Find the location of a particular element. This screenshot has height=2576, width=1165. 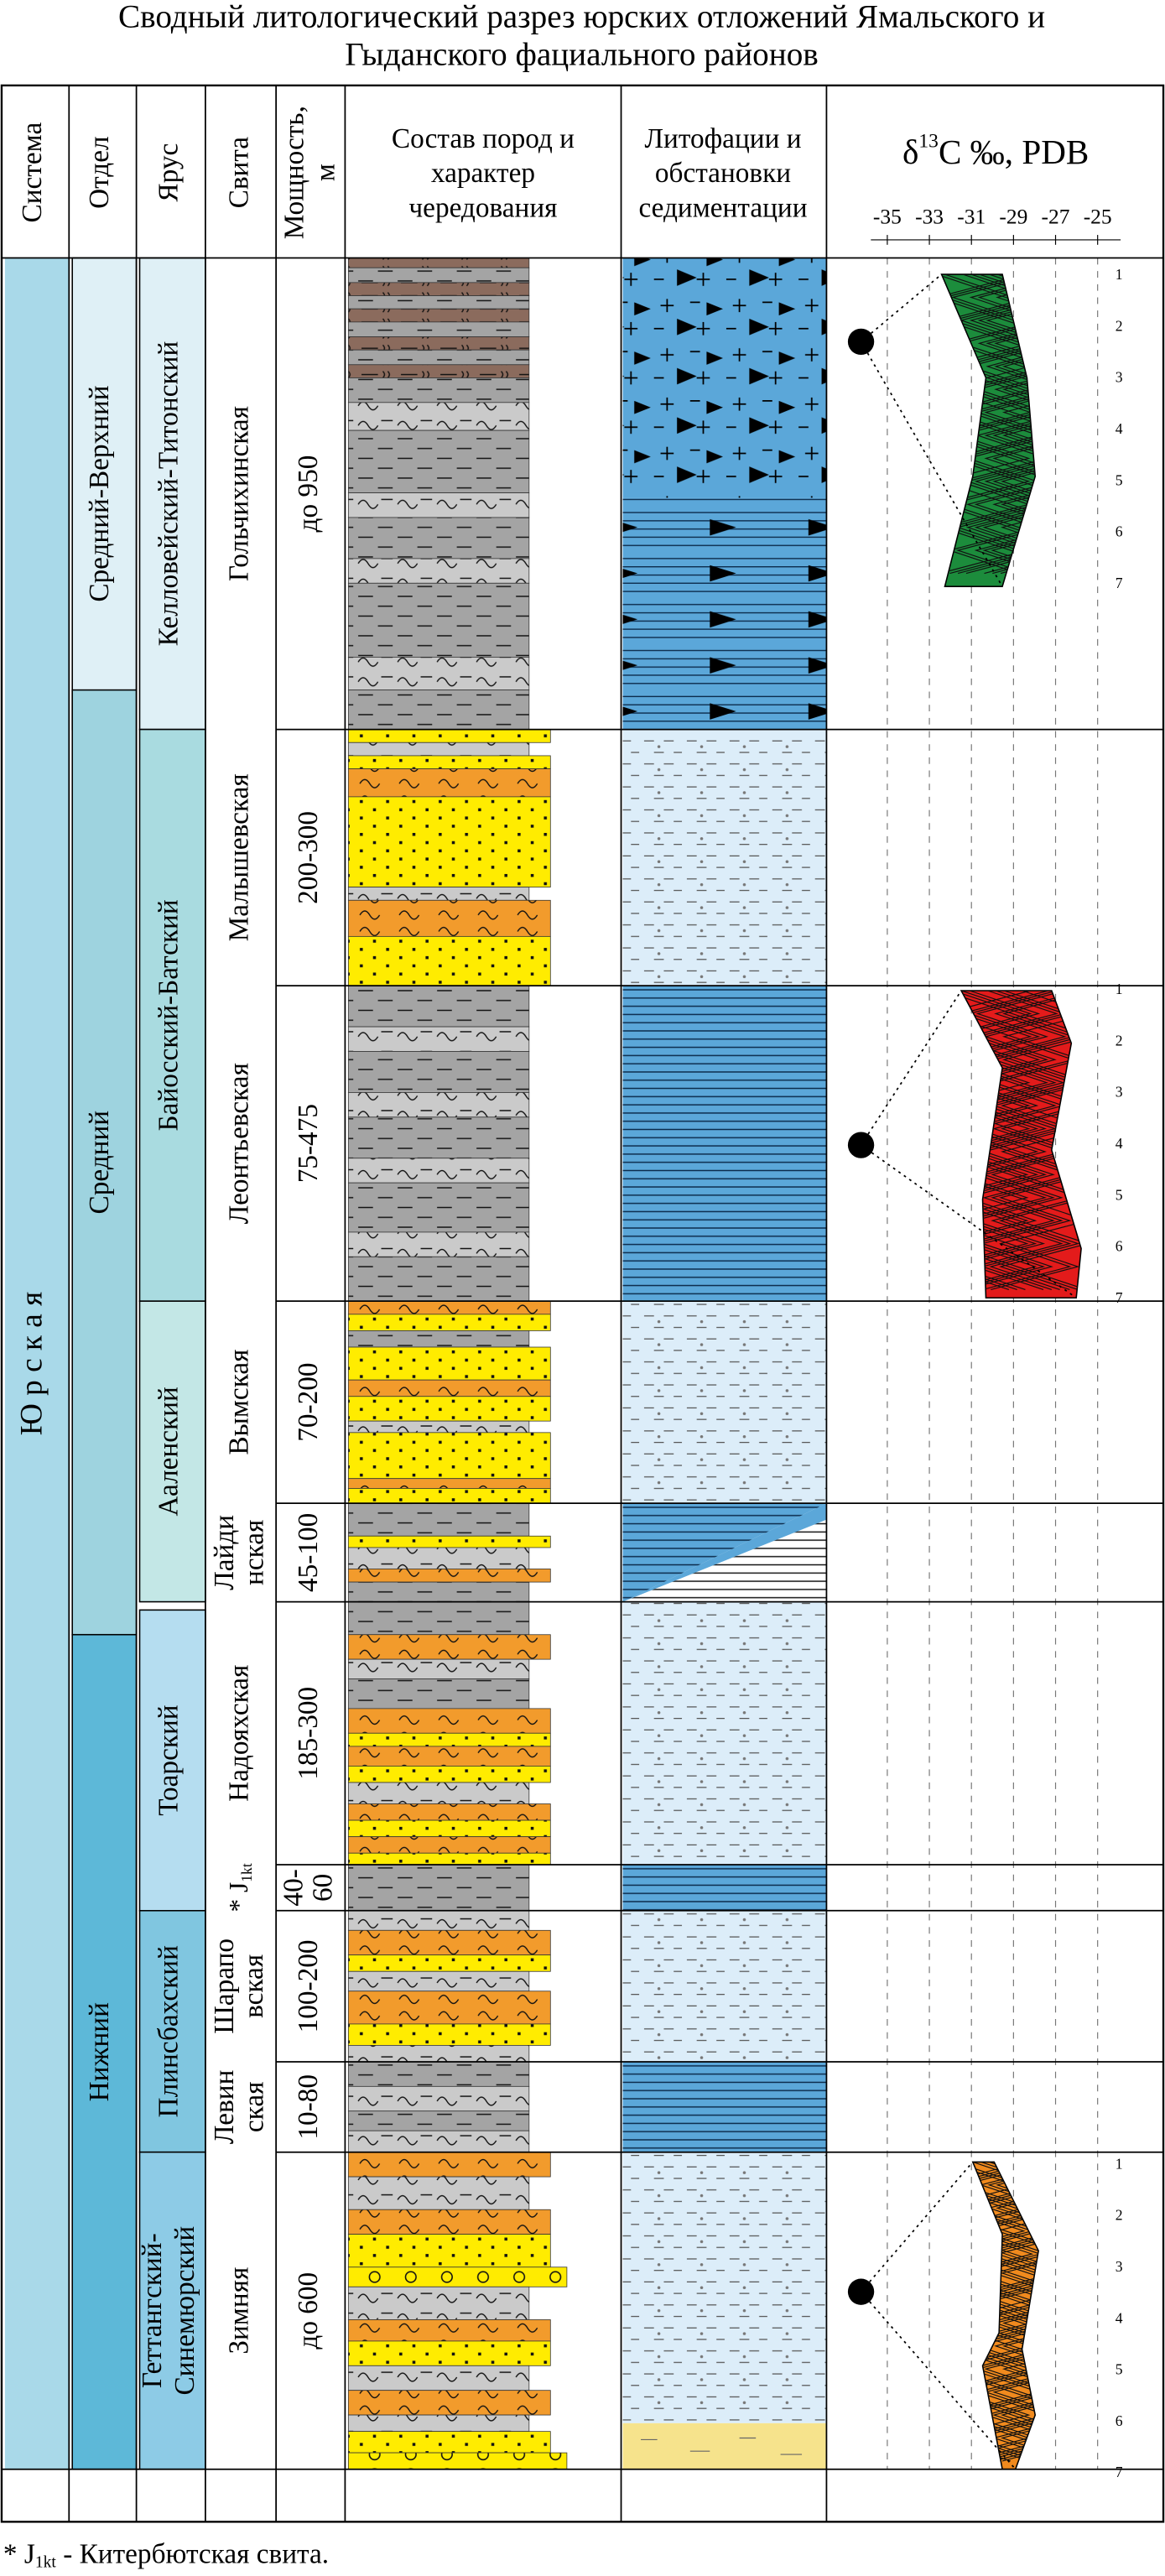

formation-name: * J1kt is located at coordinates (239, 1887).